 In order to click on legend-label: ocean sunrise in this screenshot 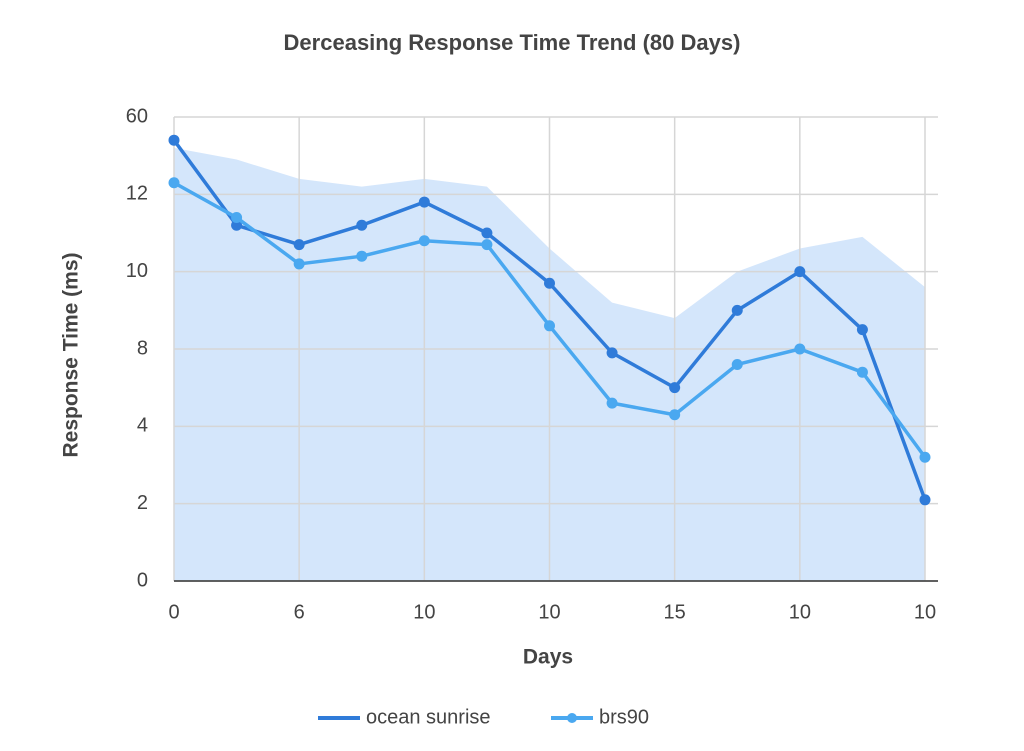, I will do `click(428, 717)`.